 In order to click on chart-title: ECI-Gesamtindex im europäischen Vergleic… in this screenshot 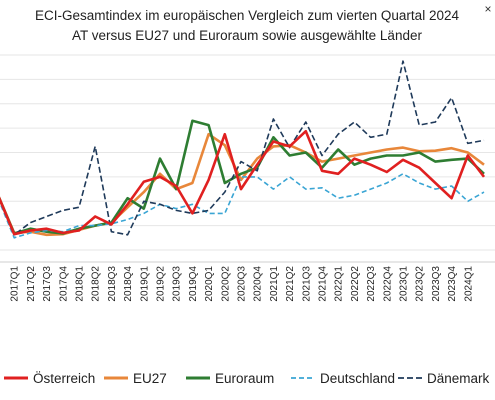, I will do `click(247, 15)`.